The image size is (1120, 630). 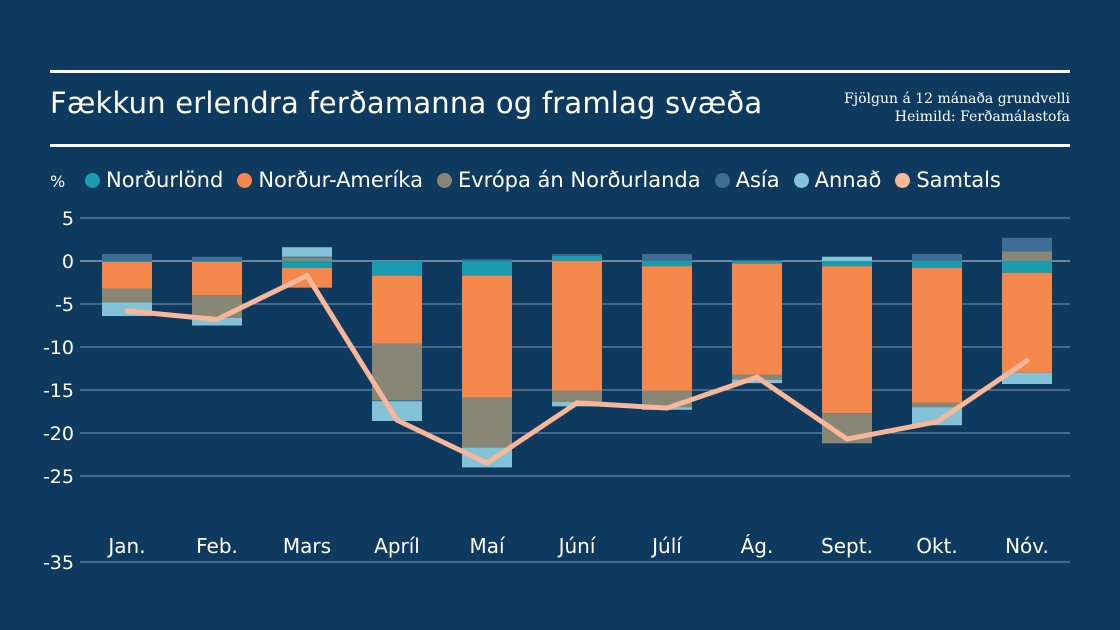 I want to click on legend-item-nordur-amerika: Norður-Ameríka, so click(x=330, y=180).